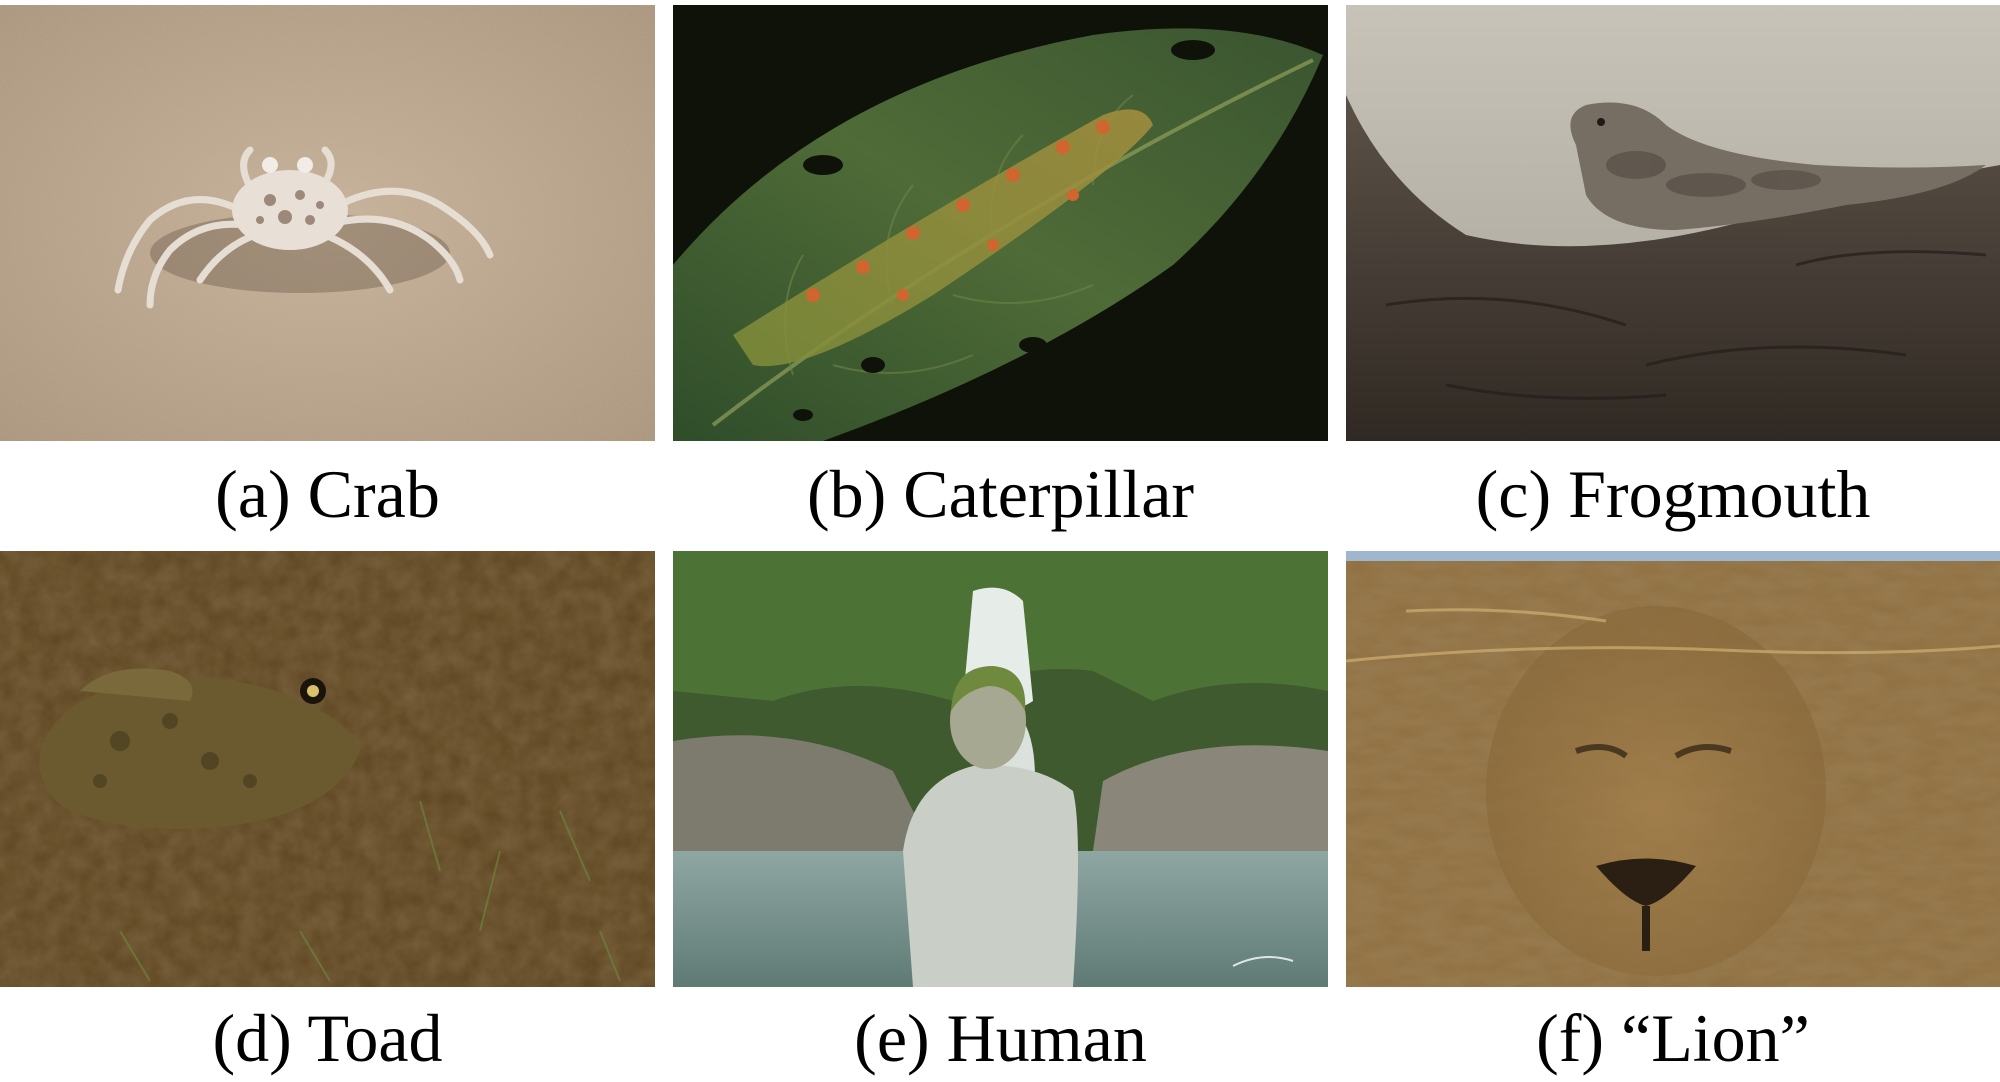 The height and width of the screenshot is (1082, 2000). Describe the element at coordinates (1000, 494) in the screenshot. I see `caption-caterpillar: (b) Caterpillar` at that location.